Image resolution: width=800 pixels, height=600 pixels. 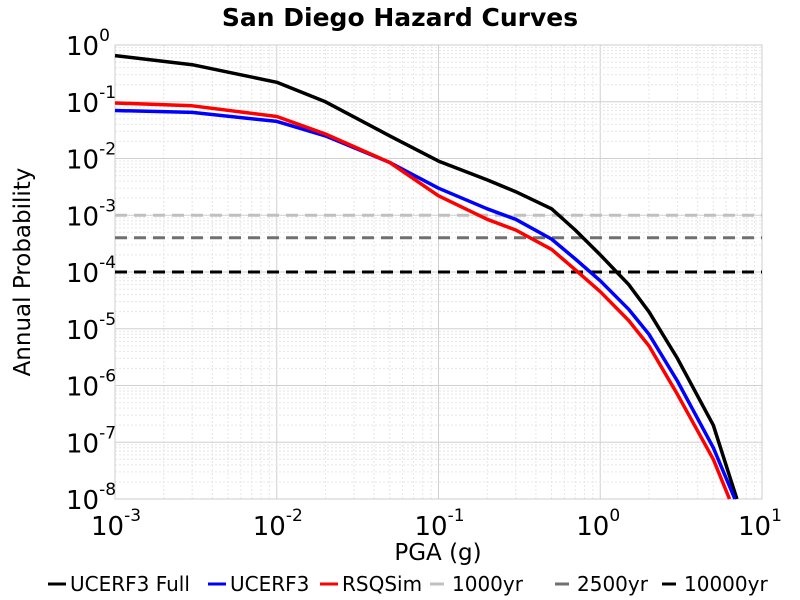 I want to click on legend-label: UCERF3 Full, so click(x=130, y=584).